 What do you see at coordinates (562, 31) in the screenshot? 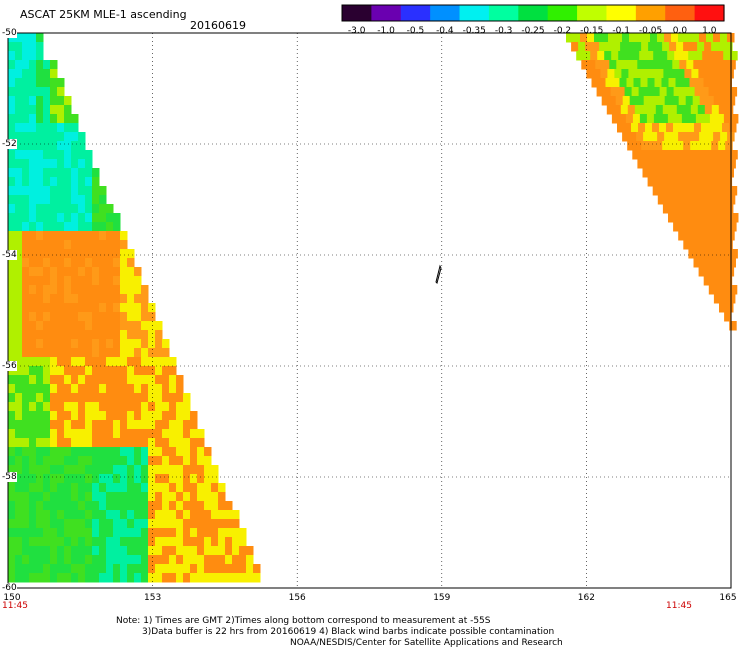
I see `colorbar-tick-label: -0.2` at bounding box center [562, 31].